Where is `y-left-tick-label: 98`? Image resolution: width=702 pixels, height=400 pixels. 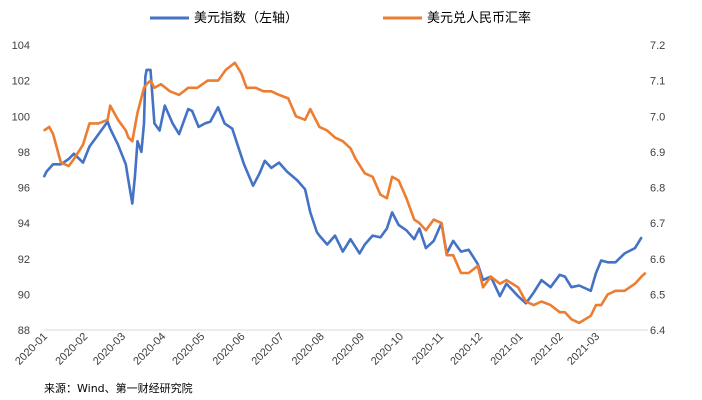 y-left-tick-label: 98 is located at coordinates (24, 153).